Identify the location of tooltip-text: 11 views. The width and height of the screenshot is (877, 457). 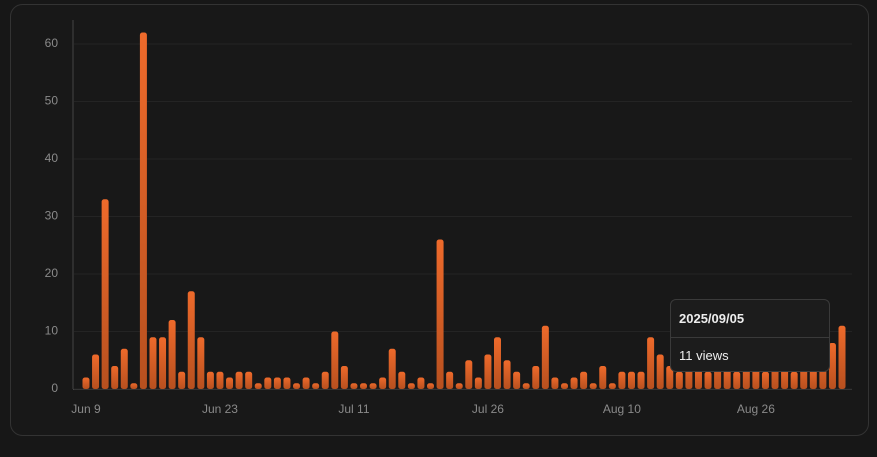
(704, 355).